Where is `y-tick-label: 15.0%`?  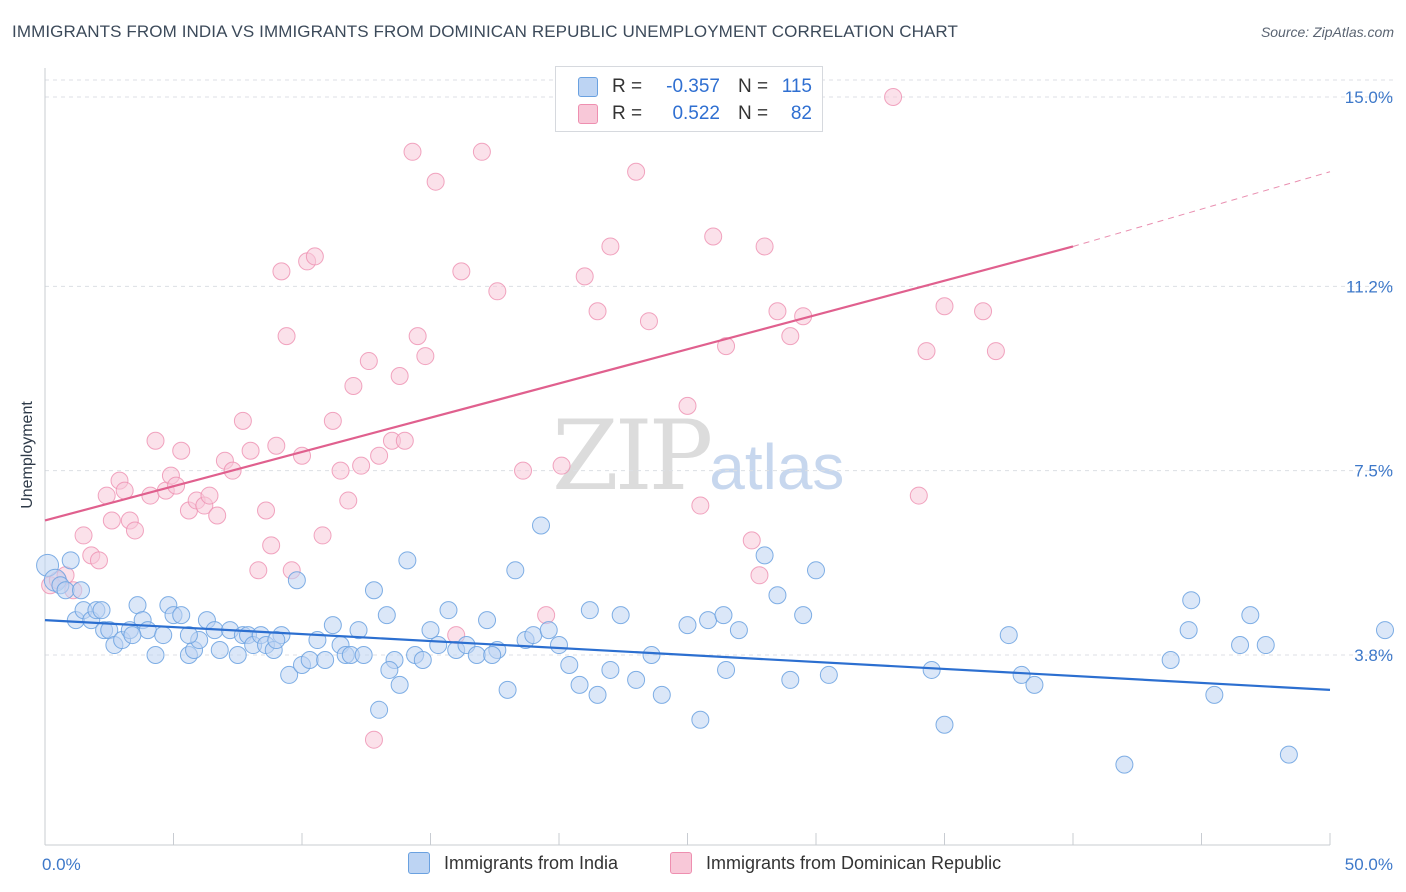 y-tick-label: 15.0% is located at coordinates (1369, 97).